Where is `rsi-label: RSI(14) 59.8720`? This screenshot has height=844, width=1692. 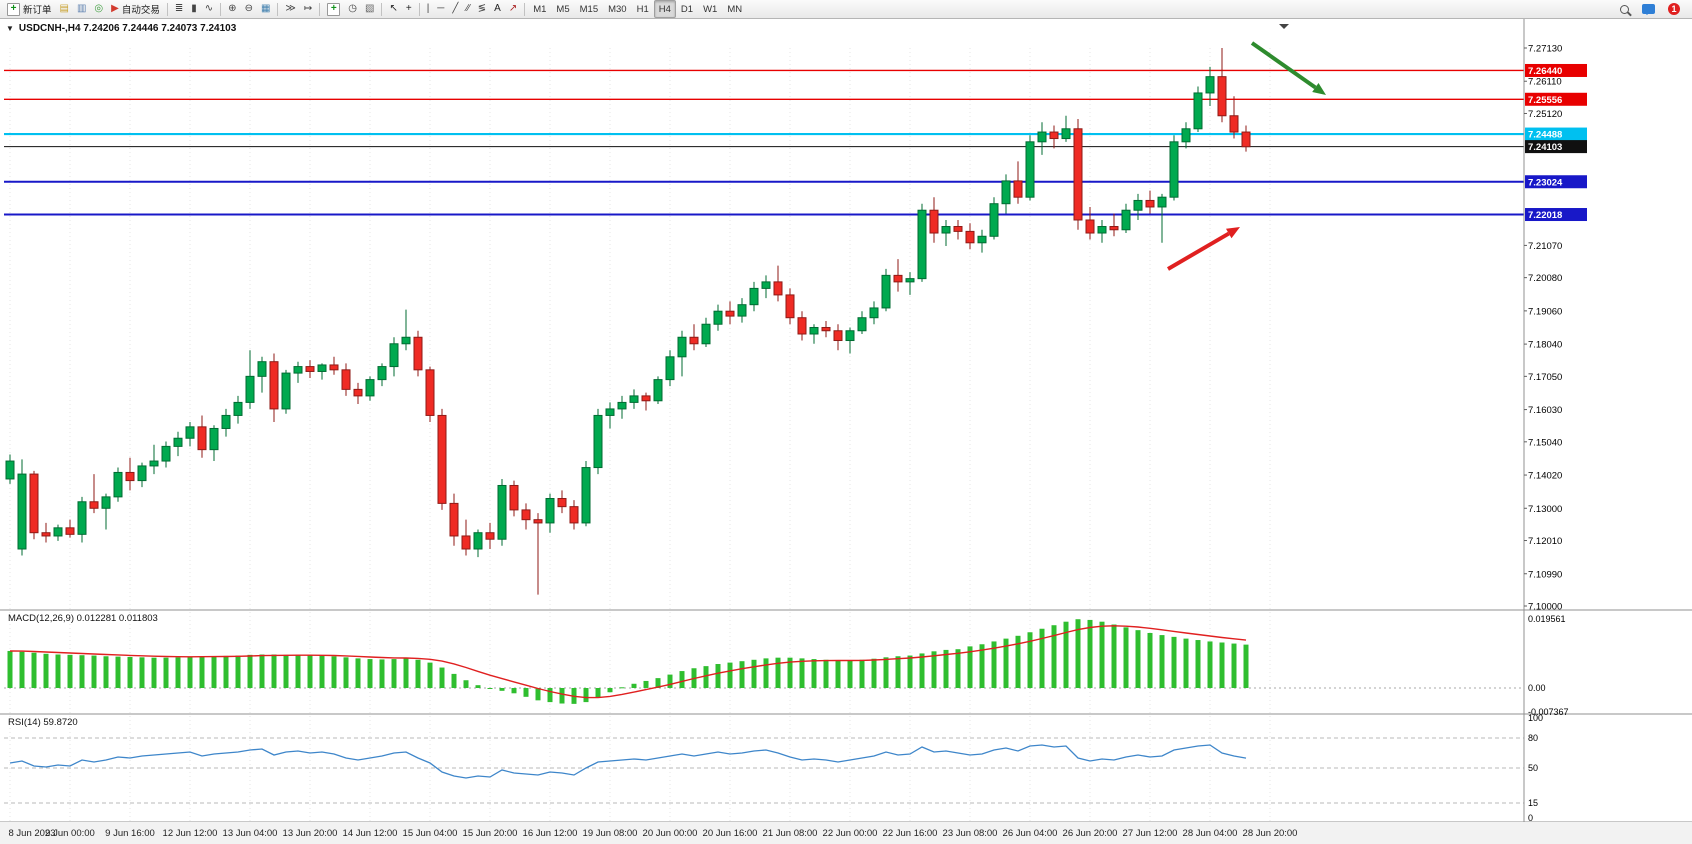
rsi-label: RSI(14) 59.8720 is located at coordinates (43, 722).